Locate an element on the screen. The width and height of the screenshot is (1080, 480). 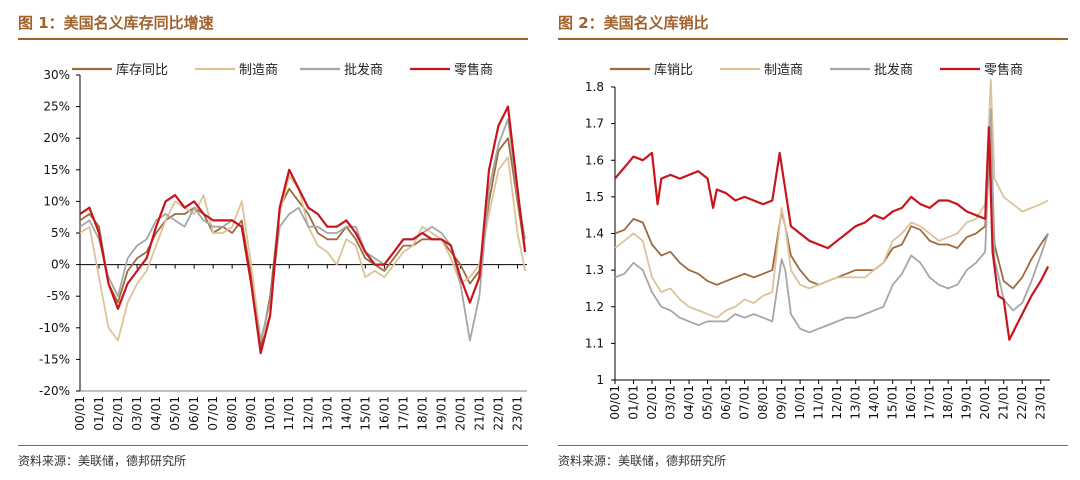
y-tick-label: 25% is located at coordinates (56, 107).